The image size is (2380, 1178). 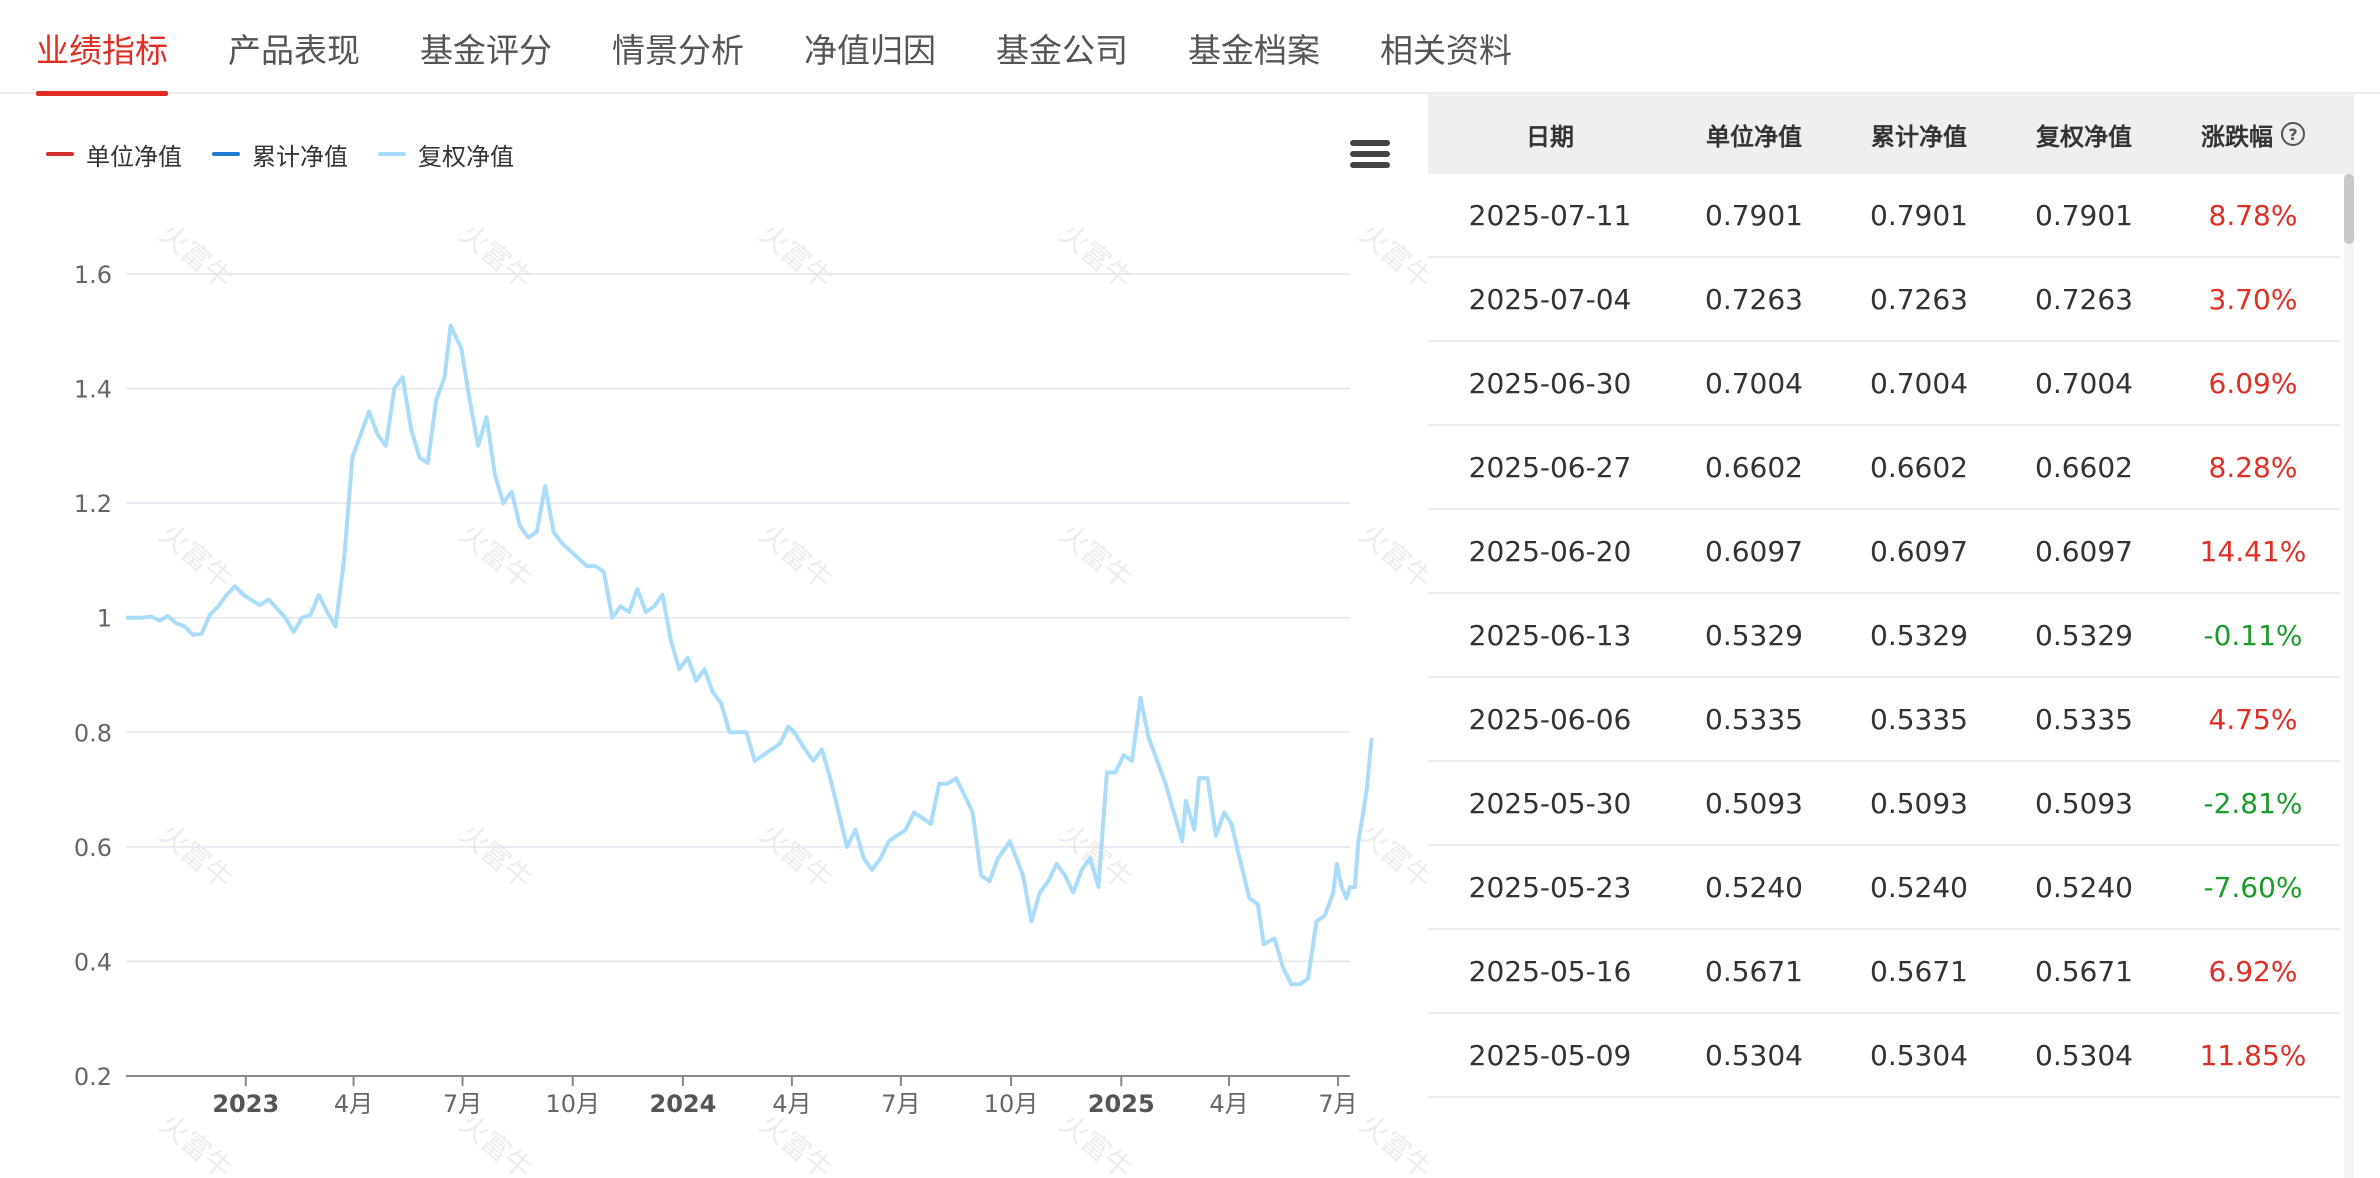 What do you see at coordinates (2253, 551) in the screenshot?
I see `cell-change: 14.41%` at bounding box center [2253, 551].